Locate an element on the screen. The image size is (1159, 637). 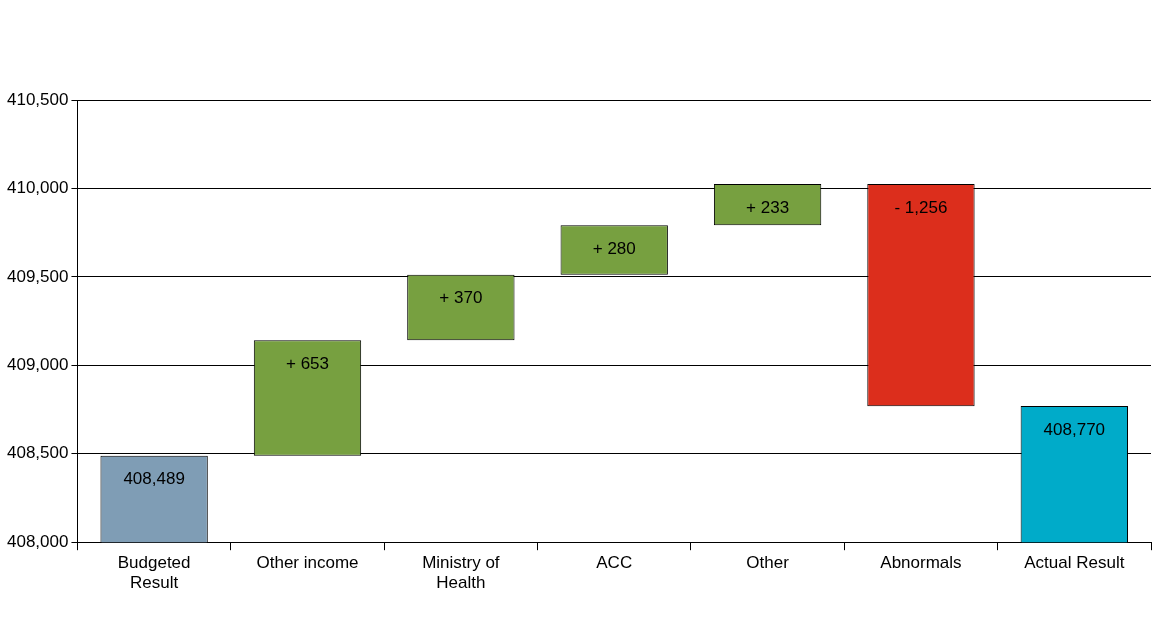
x-tick-label: Abnormals is located at coordinates (921, 563).